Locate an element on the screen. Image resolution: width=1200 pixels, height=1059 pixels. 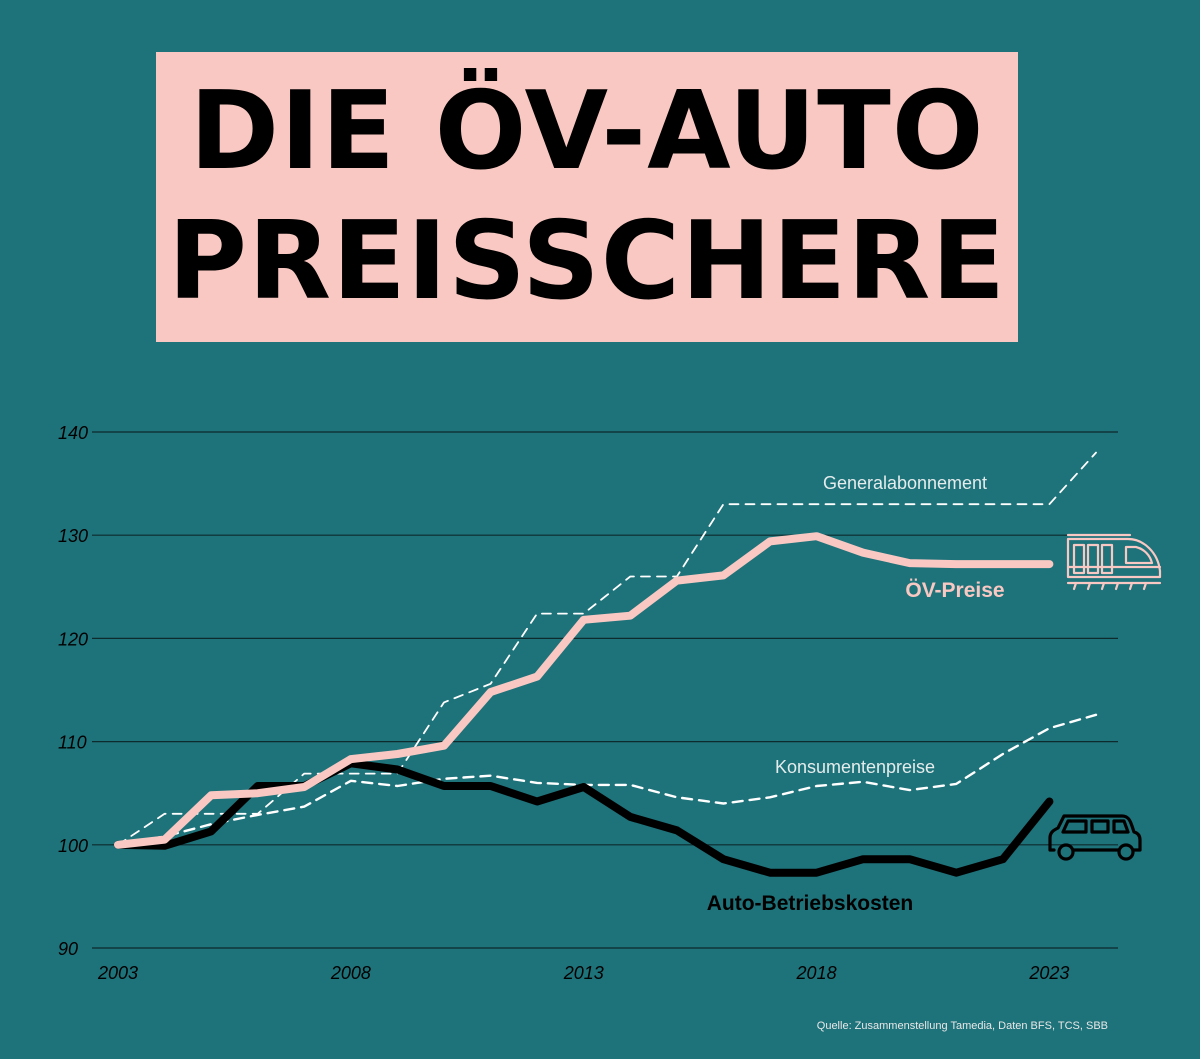
x-tick-label: 2023 is located at coordinates (1048, 973).